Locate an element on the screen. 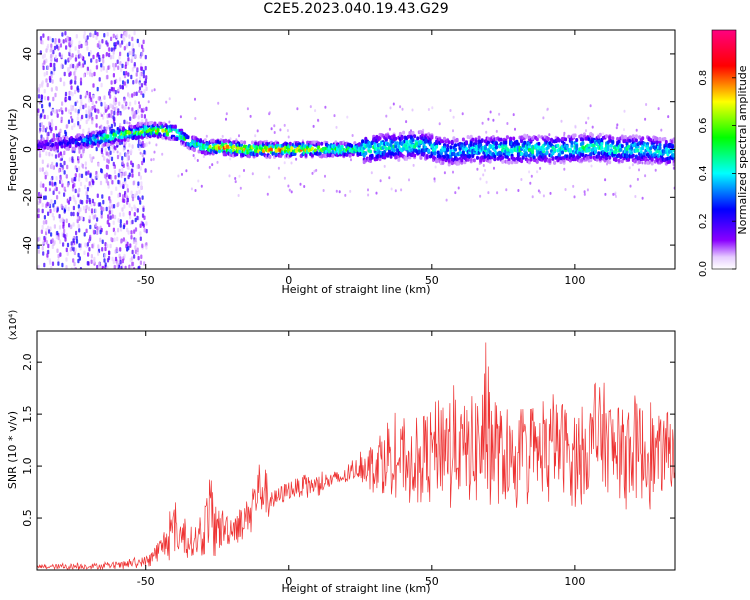 This screenshot has height=600, width=750. spectrogram-x-label: Height of straight line (km) is located at coordinates (355, 289).